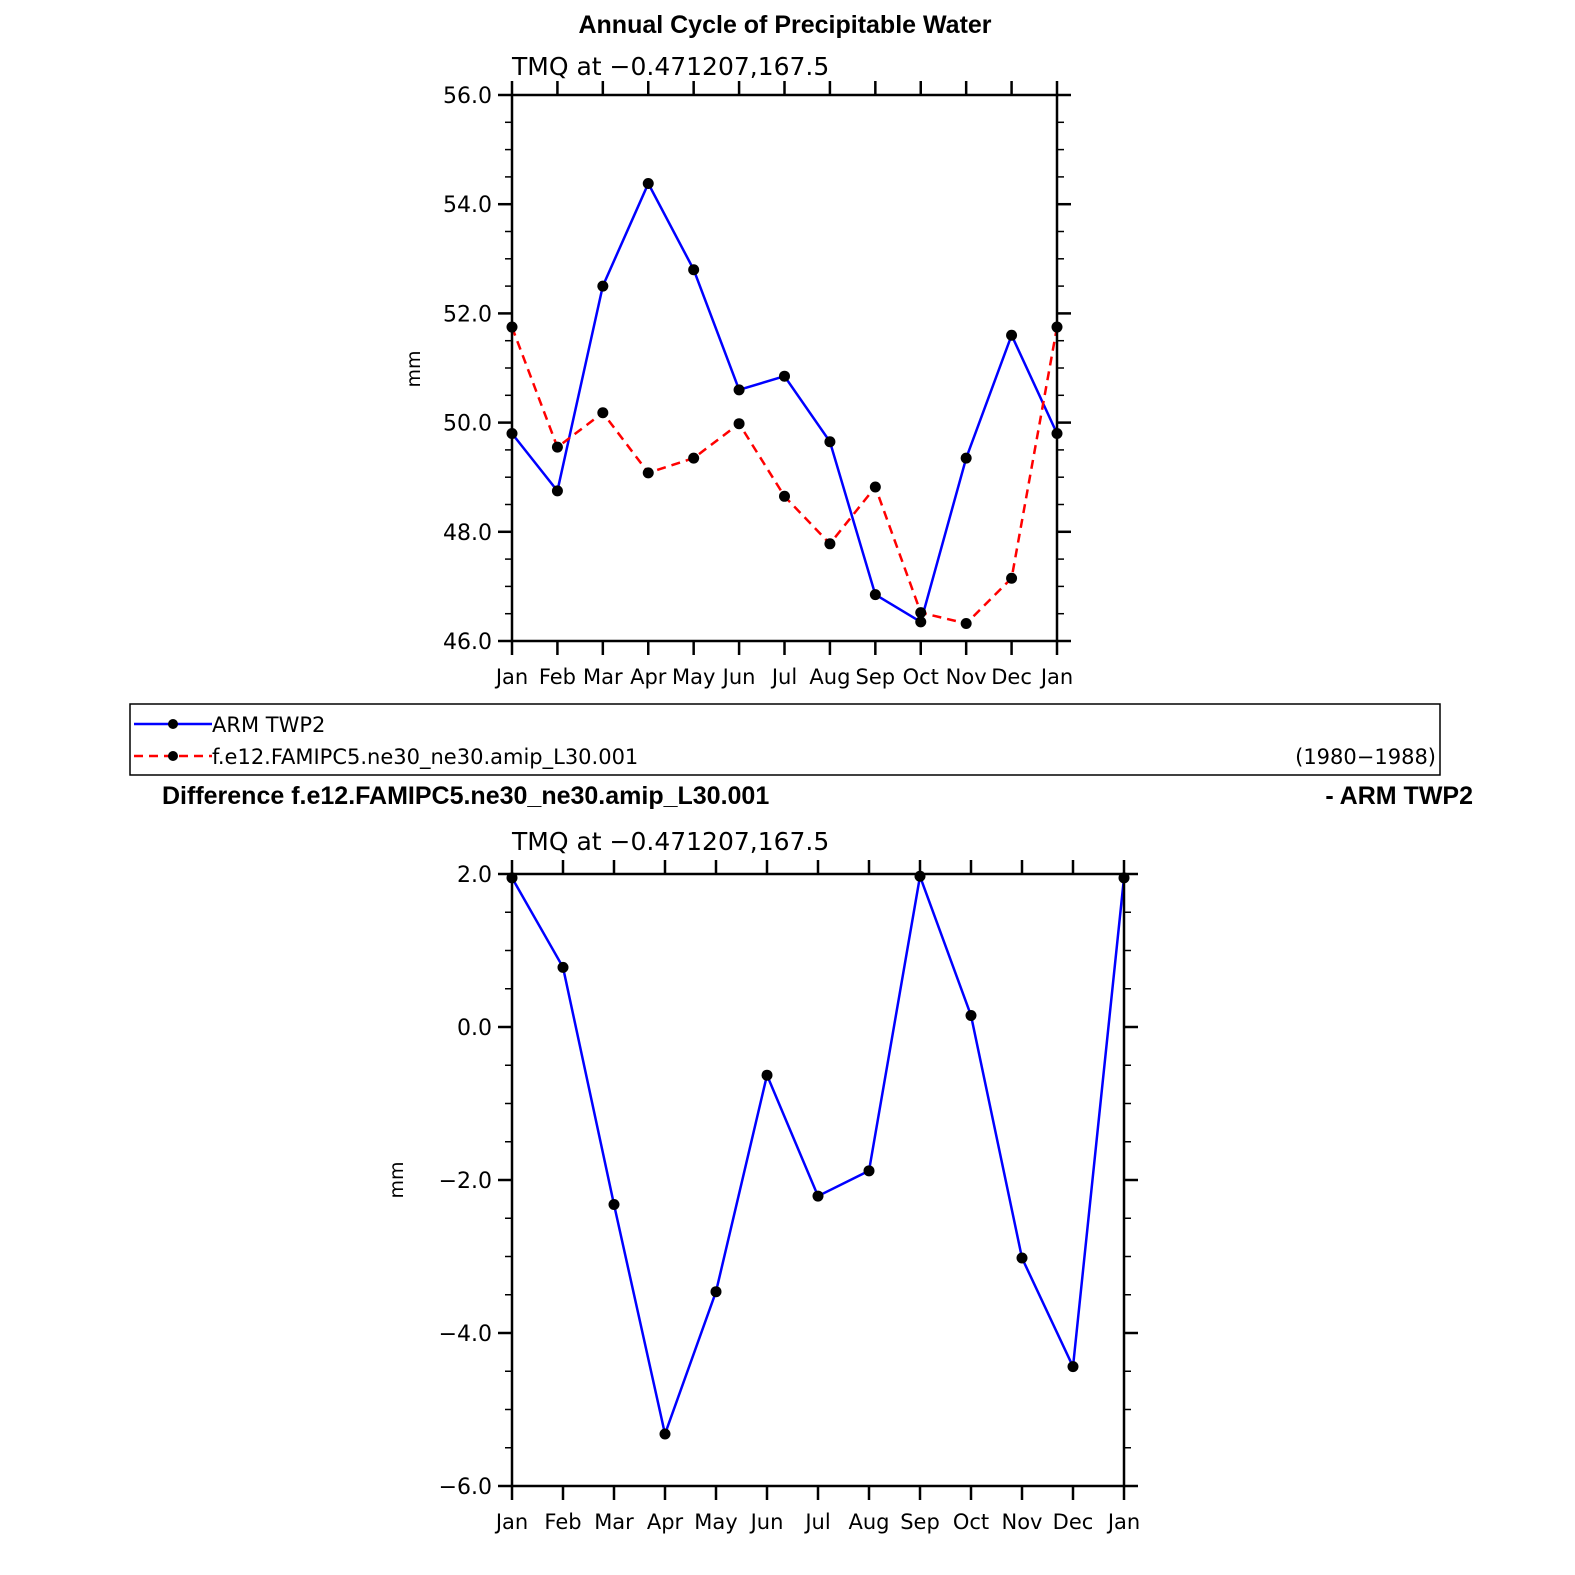 Image resolution: width=1575 pixels, height=1575 pixels. Describe the element at coordinates (467, 314) in the screenshot. I see `y-tick-label: 52.0` at that location.